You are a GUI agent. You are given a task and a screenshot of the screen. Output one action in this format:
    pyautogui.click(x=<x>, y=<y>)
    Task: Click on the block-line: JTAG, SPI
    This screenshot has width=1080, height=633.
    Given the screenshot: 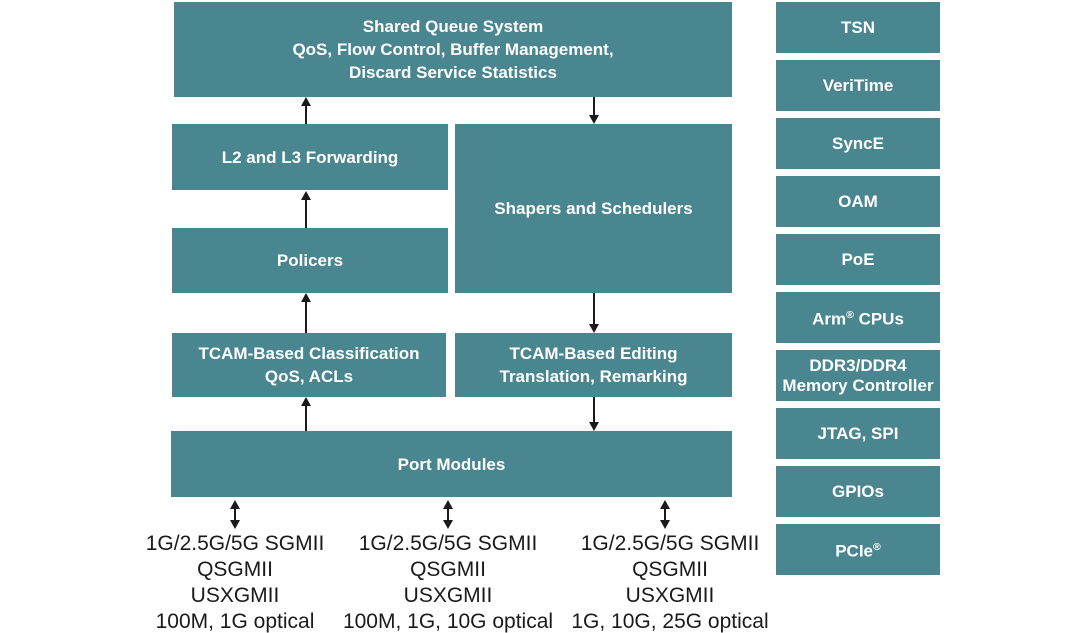 What is the action you would take?
    pyautogui.click(x=858, y=433)
    